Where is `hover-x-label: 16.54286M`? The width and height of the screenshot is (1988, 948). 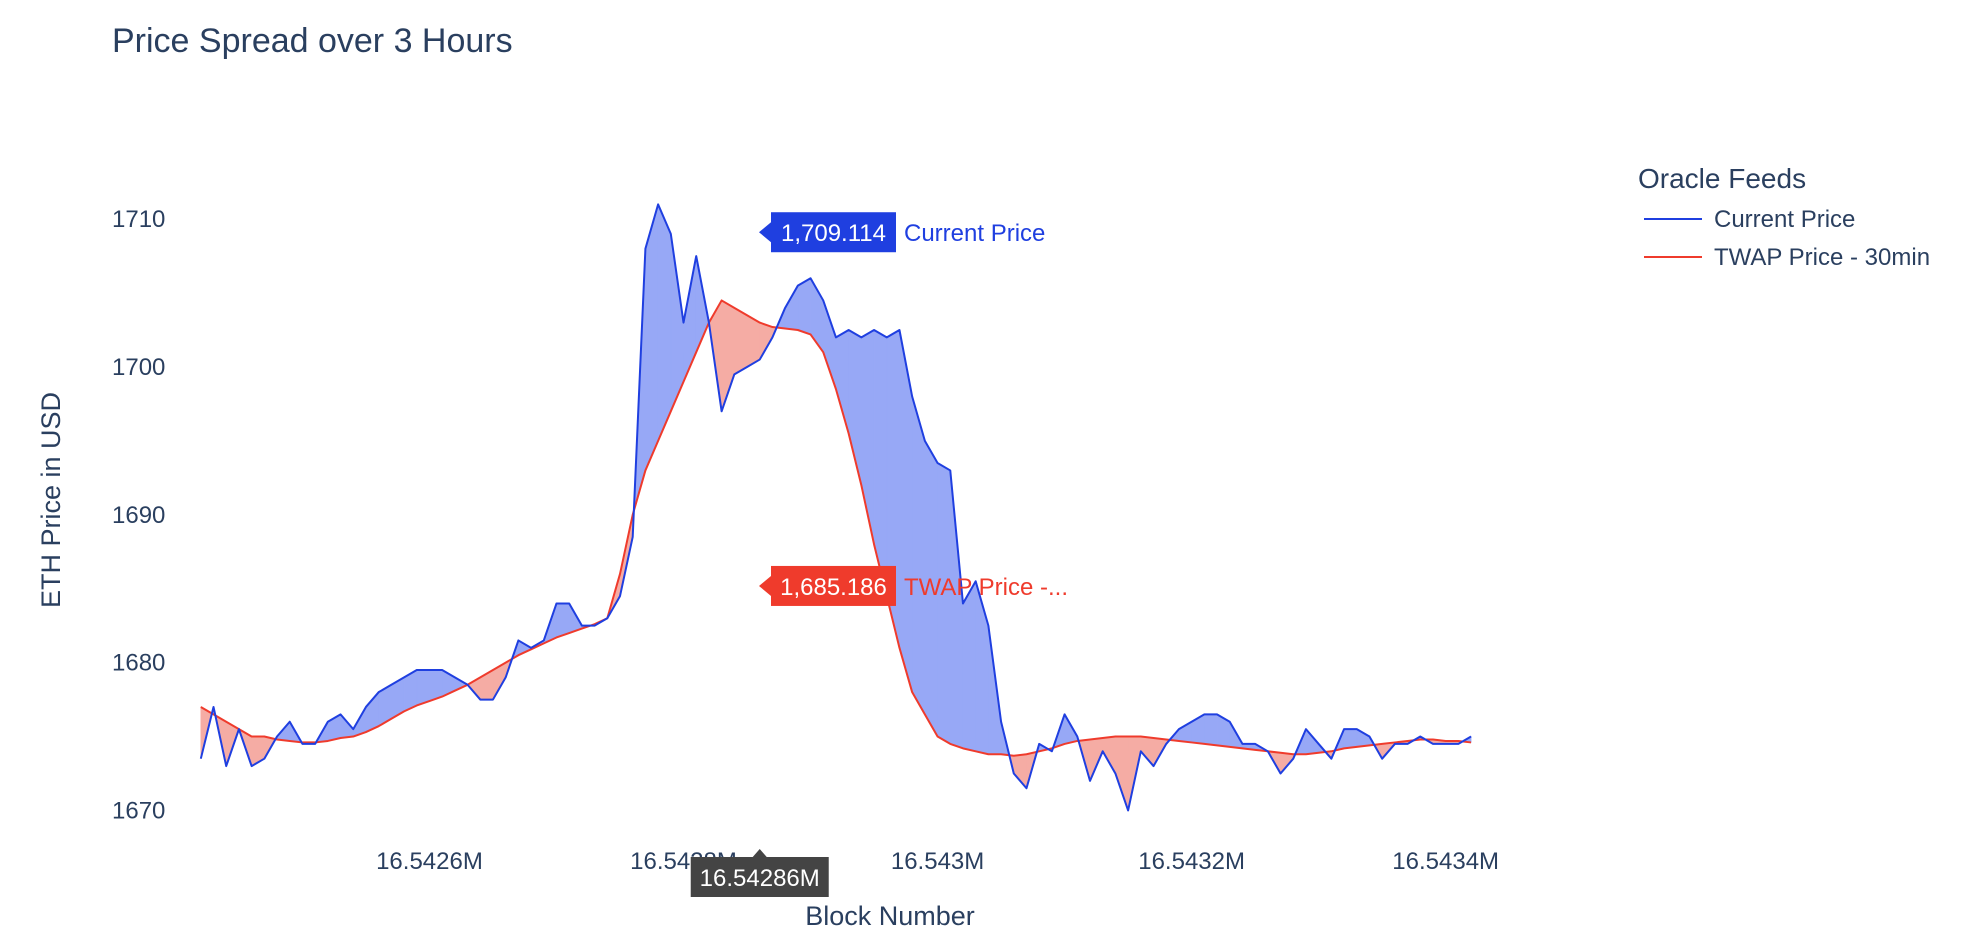 hover-x-label: 16.54286M is located at coordinates (760, 878).